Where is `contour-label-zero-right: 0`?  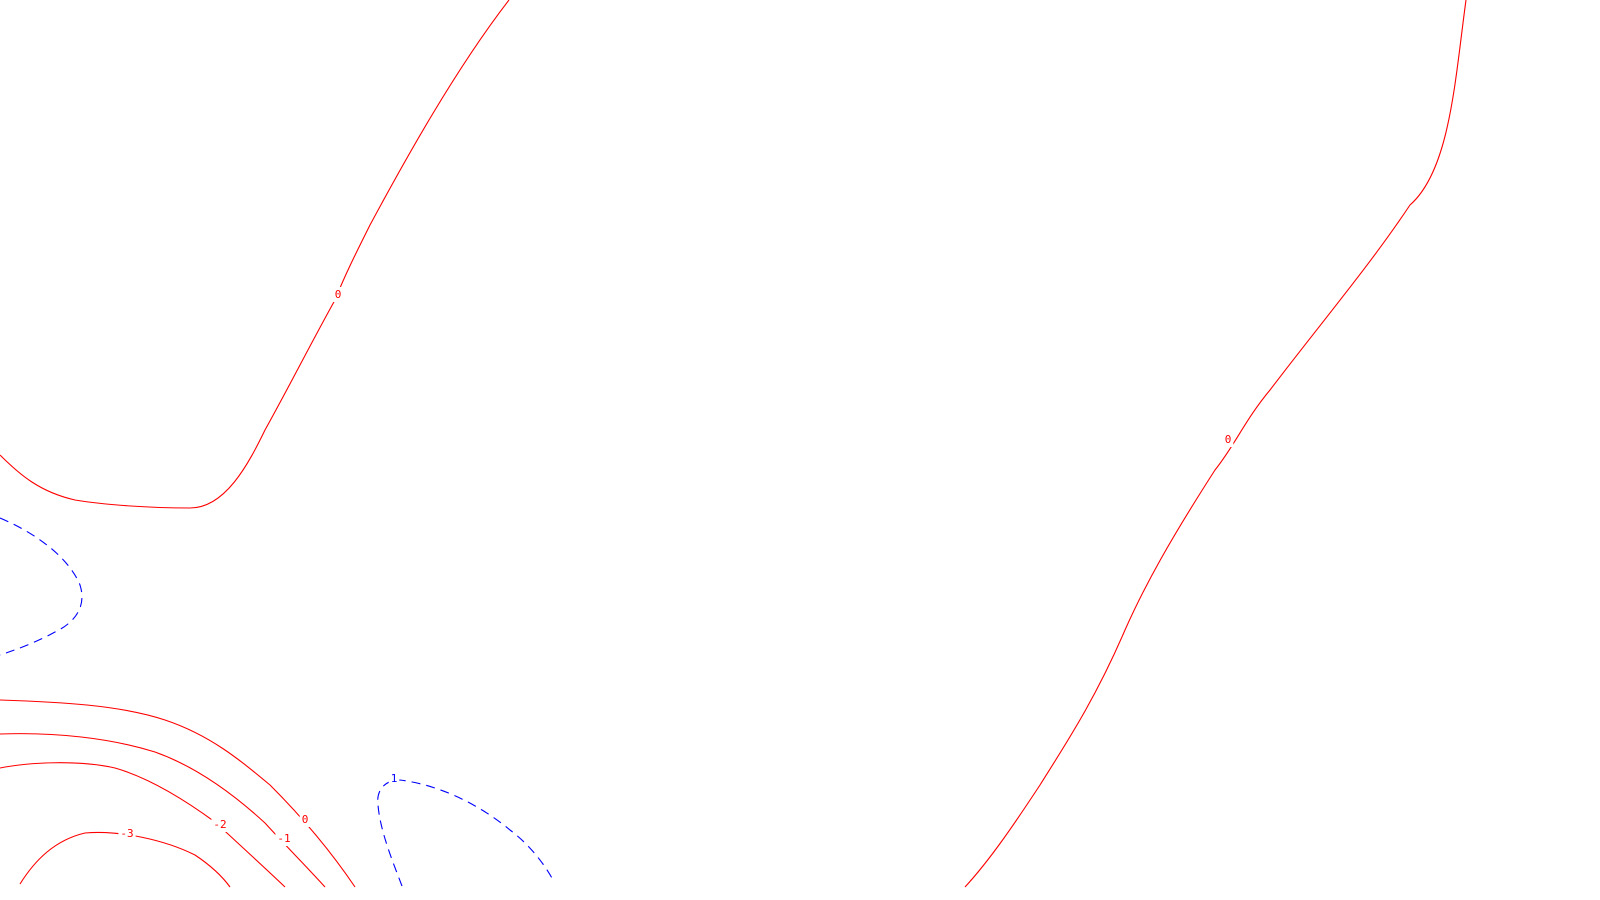
contour-label-zero-right: 0 is located at coordinates (1228, 439).